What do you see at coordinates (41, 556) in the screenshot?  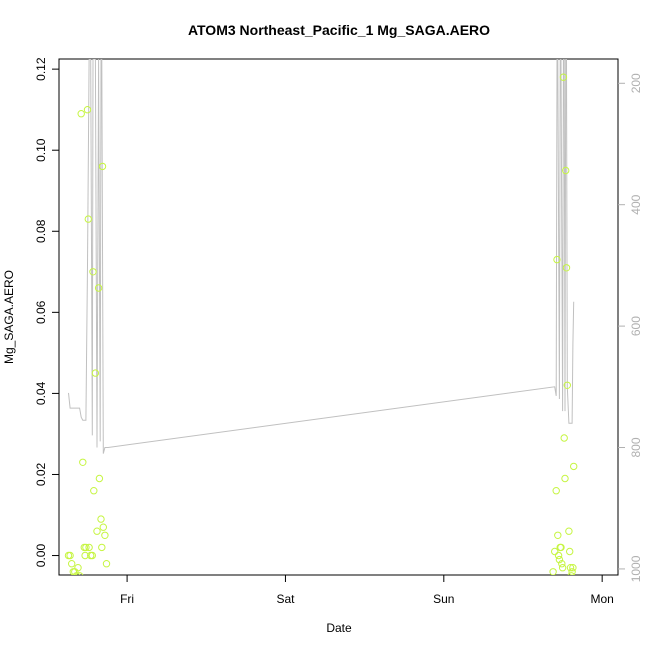 I see `y-tick-label: 0.00` at bounding box center [41, 556].